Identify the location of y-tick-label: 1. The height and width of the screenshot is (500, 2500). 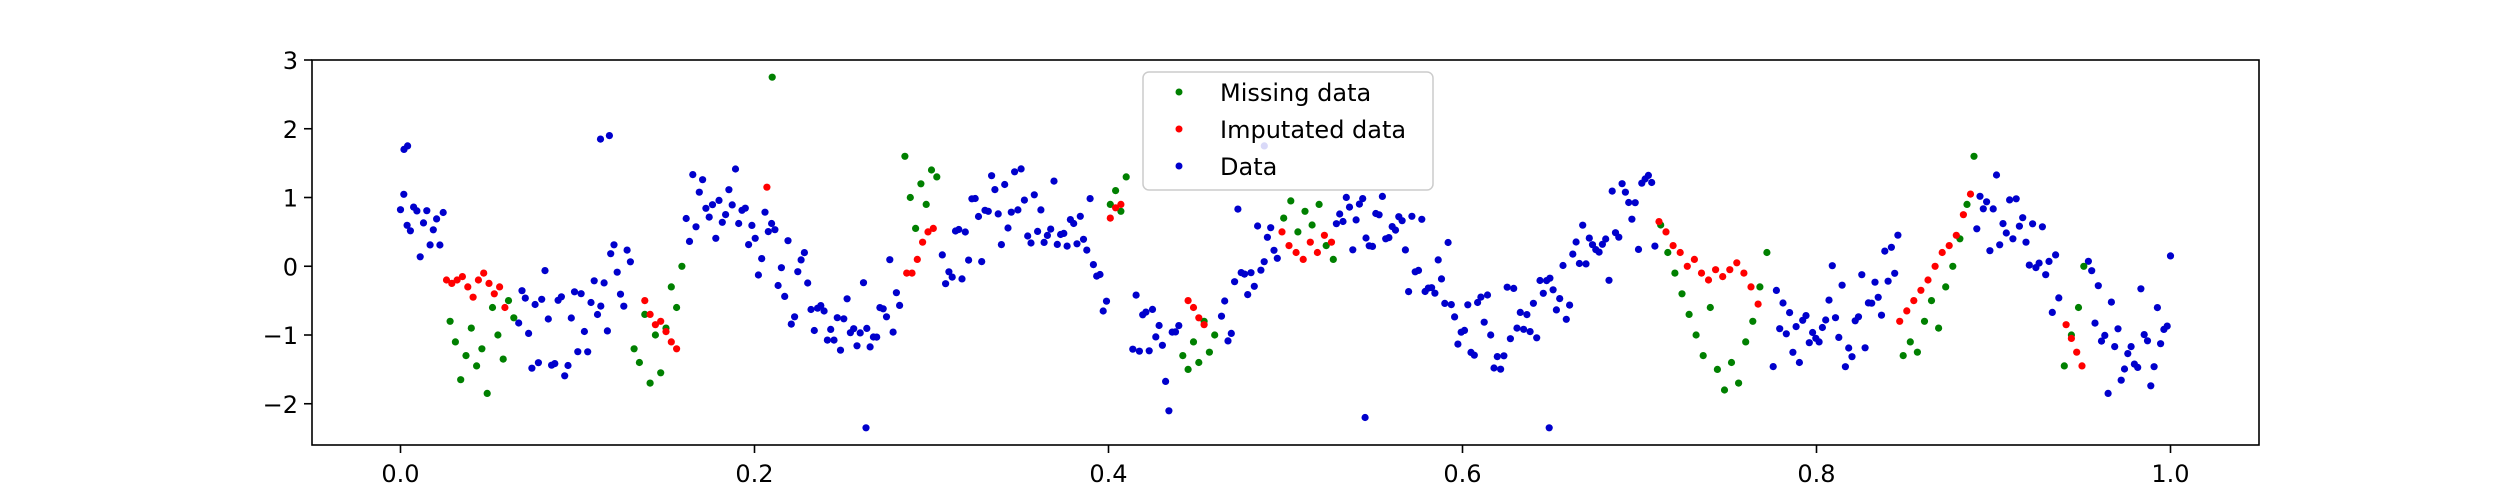
(290, 199).